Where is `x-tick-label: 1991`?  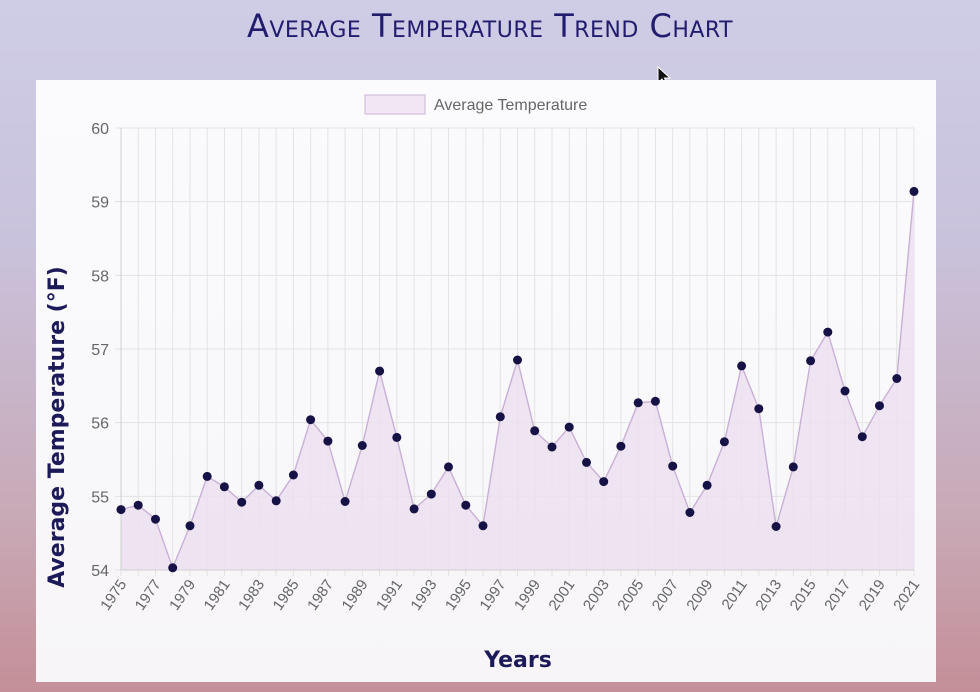
x-tick-label: 1991 is located at coordinates (389, 595).